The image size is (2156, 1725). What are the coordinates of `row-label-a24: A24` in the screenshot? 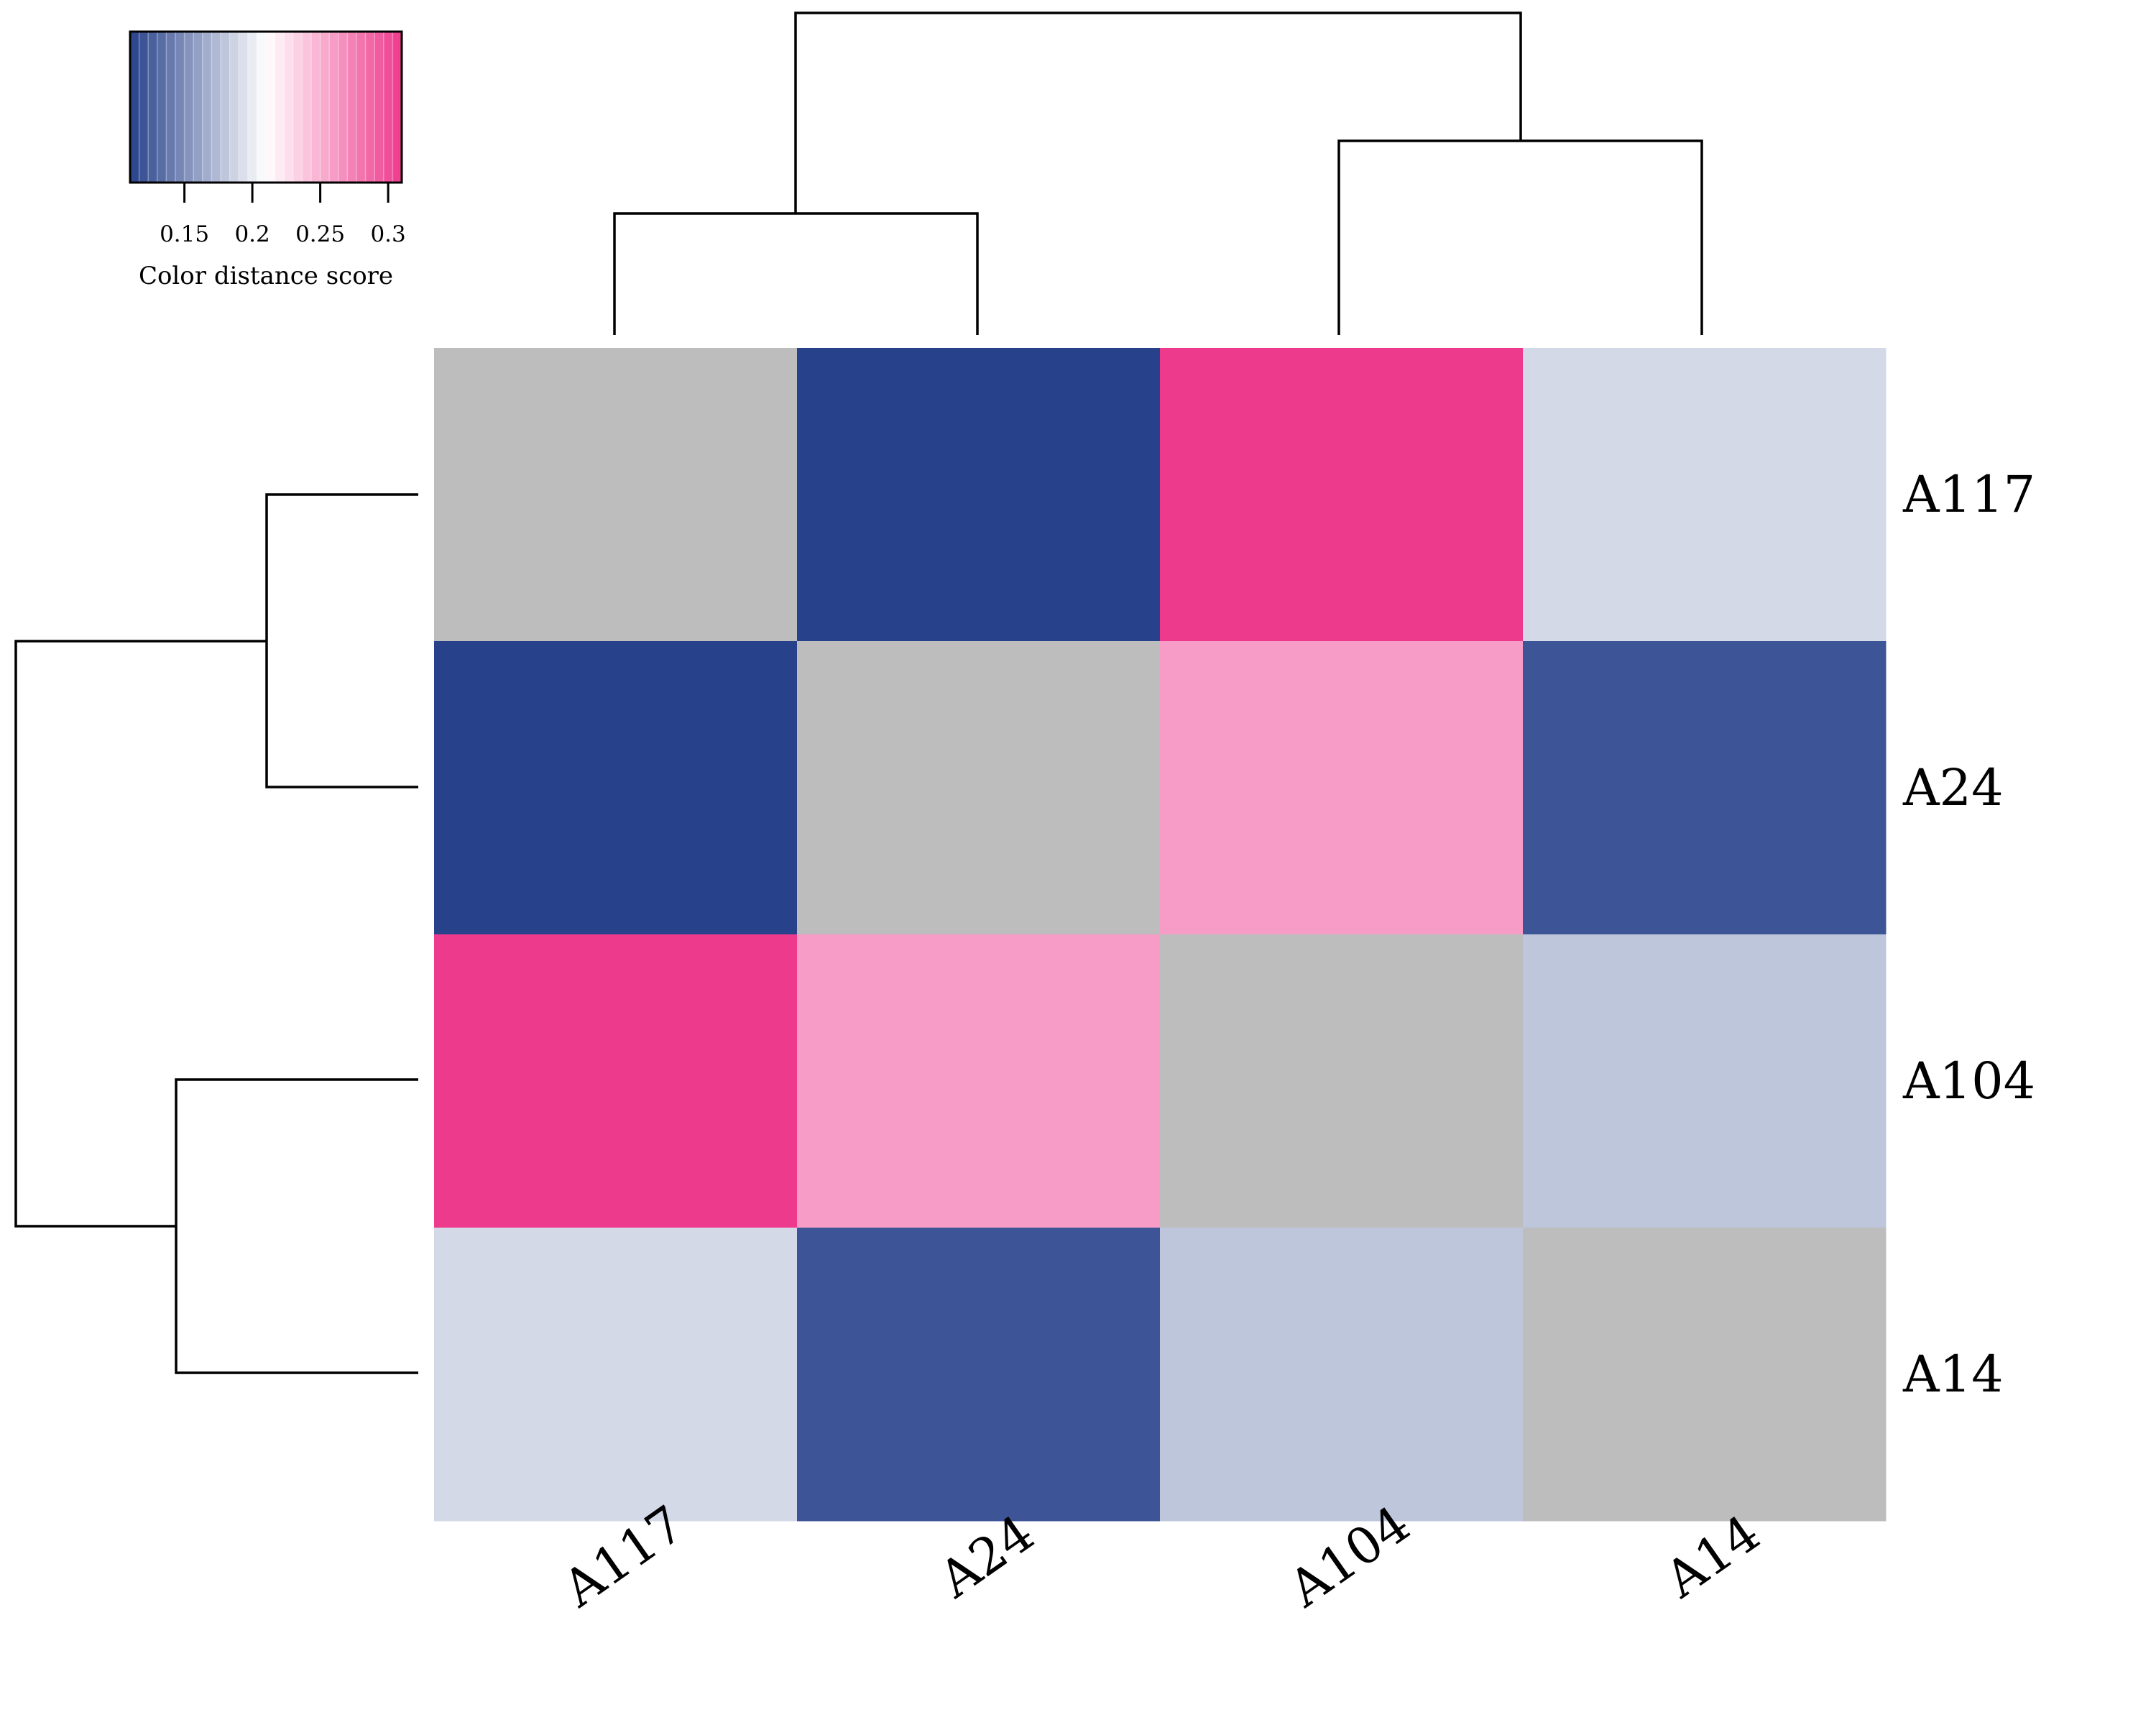 It's located at (1953, 787).